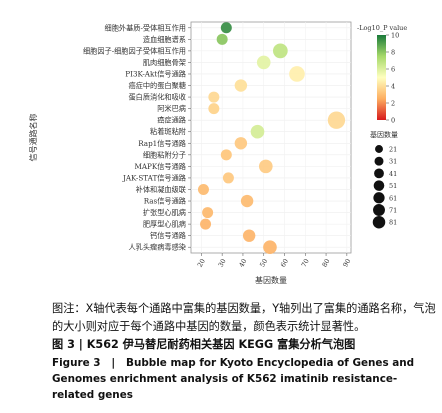  What do you see at coordinates (393, 70) in the screenshot?
I see `colorbar-tick-label: 6` at bounding box center [393, 70].